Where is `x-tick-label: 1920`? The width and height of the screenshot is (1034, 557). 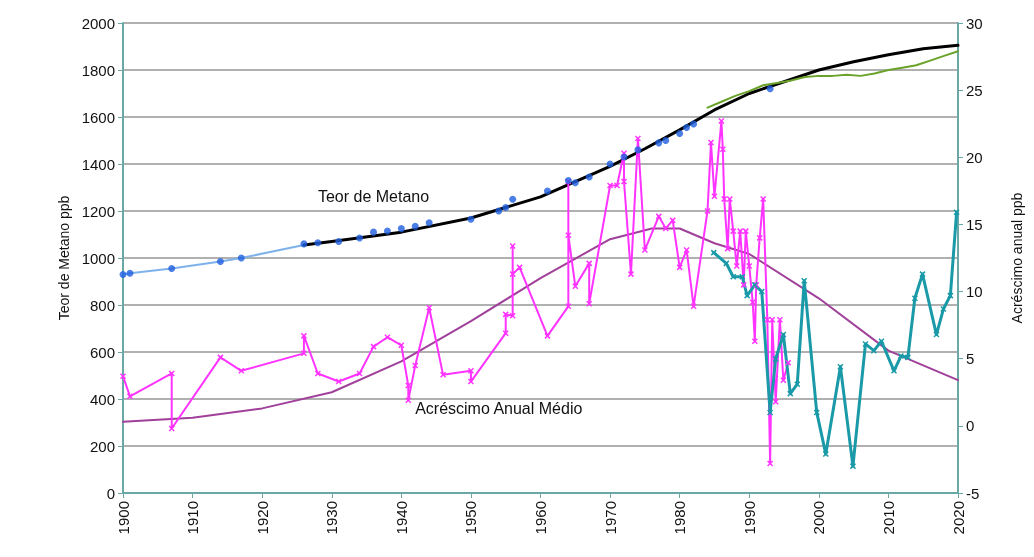
x-tick-label: 1920 is located at coordinates (262, 518).